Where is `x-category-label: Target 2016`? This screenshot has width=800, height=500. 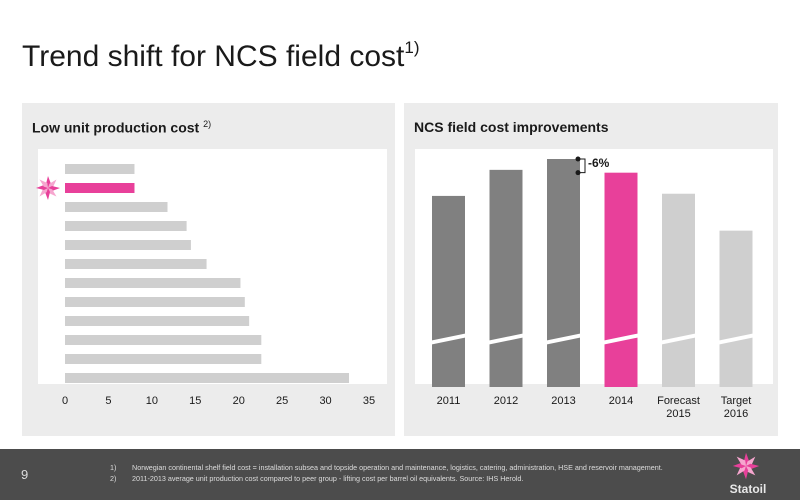
x-category-label: Target 2016 is located at coordinates (736, 407).